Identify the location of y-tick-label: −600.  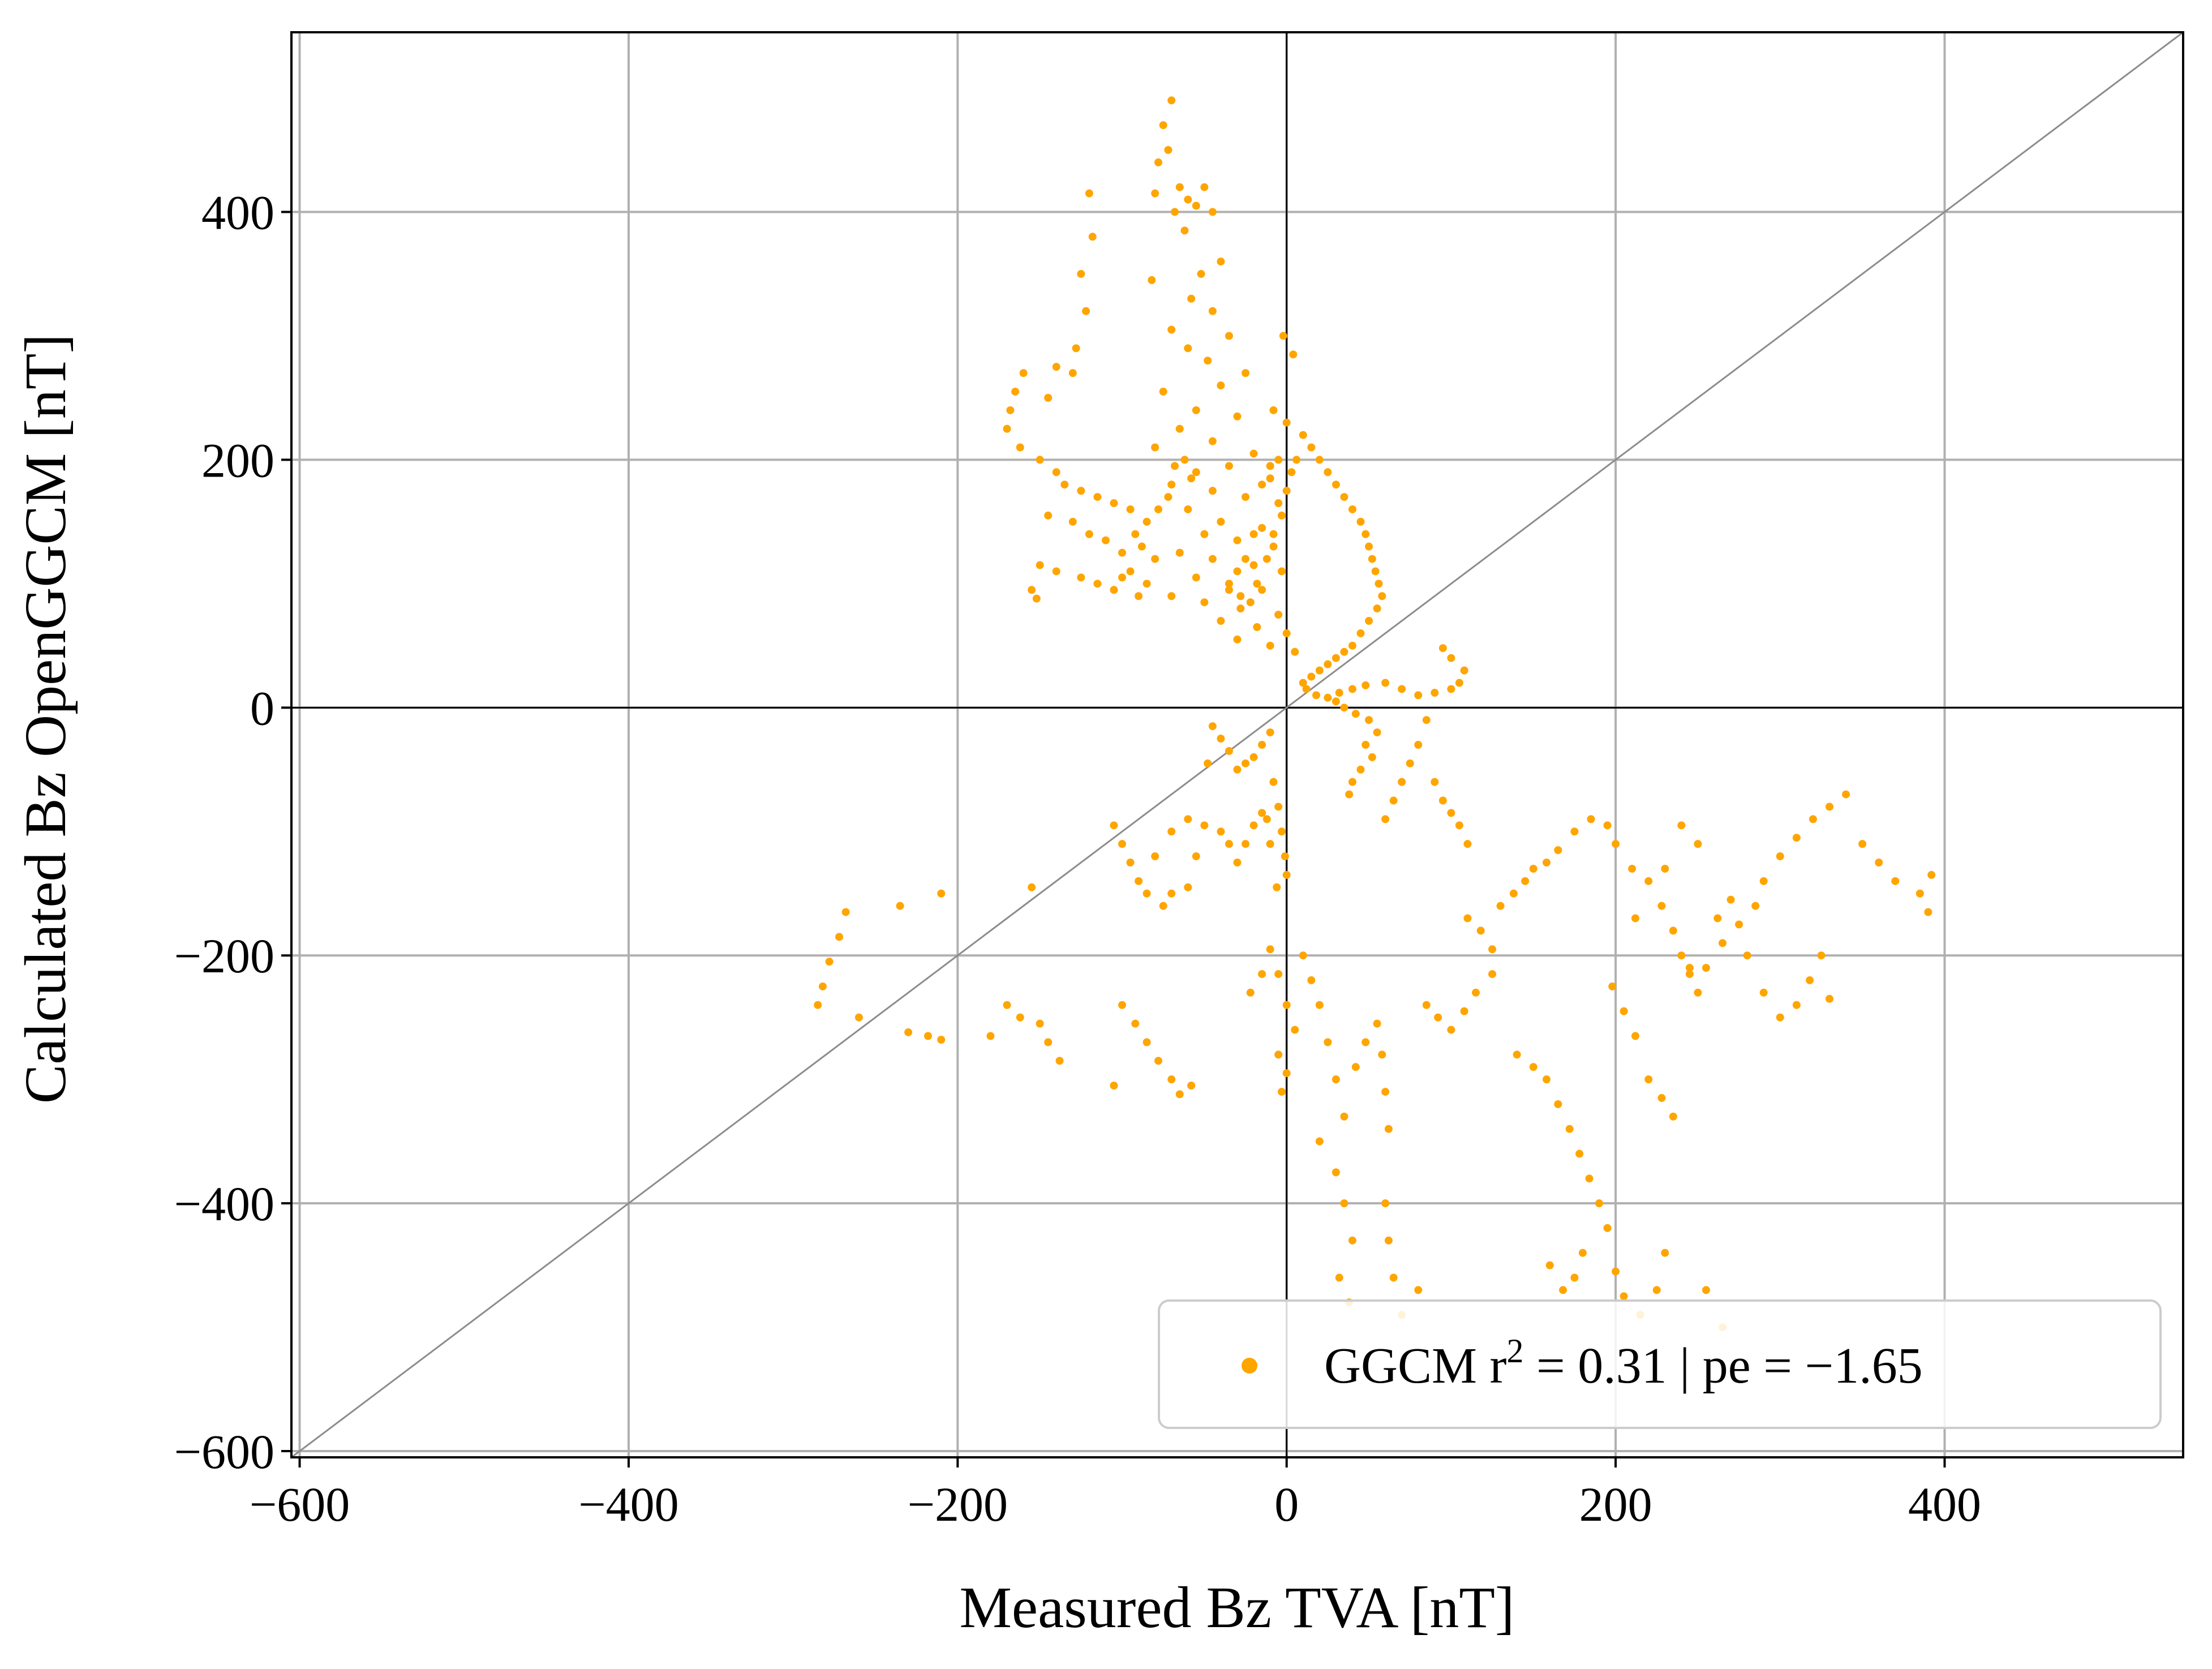
(224, 1452).